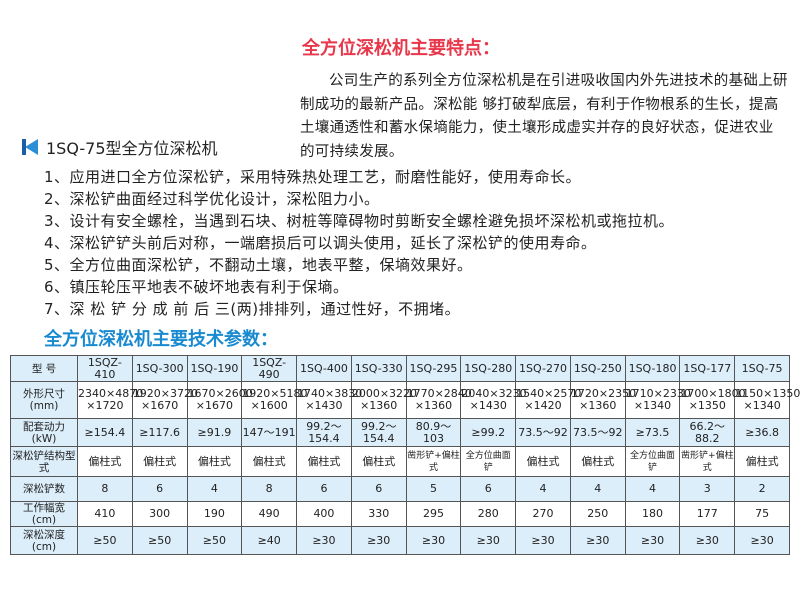 Image resolution: width=800 pixels, height=600 pixels. I want to click on row-header: 深松铲结构型式, so click(44, 461).